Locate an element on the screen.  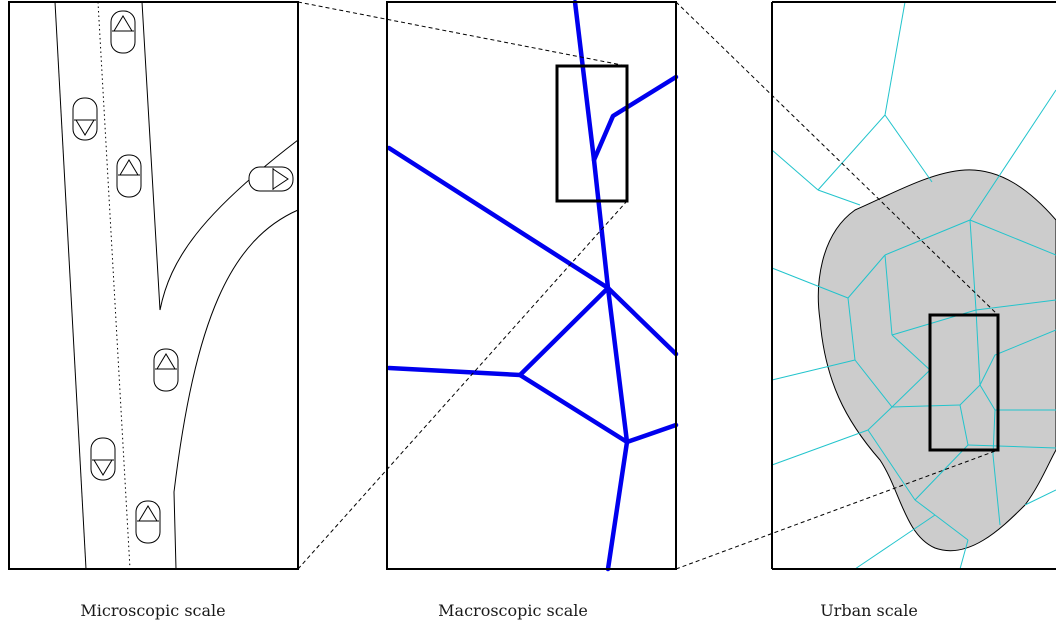
urban-area is located at coordinates (936, 360).